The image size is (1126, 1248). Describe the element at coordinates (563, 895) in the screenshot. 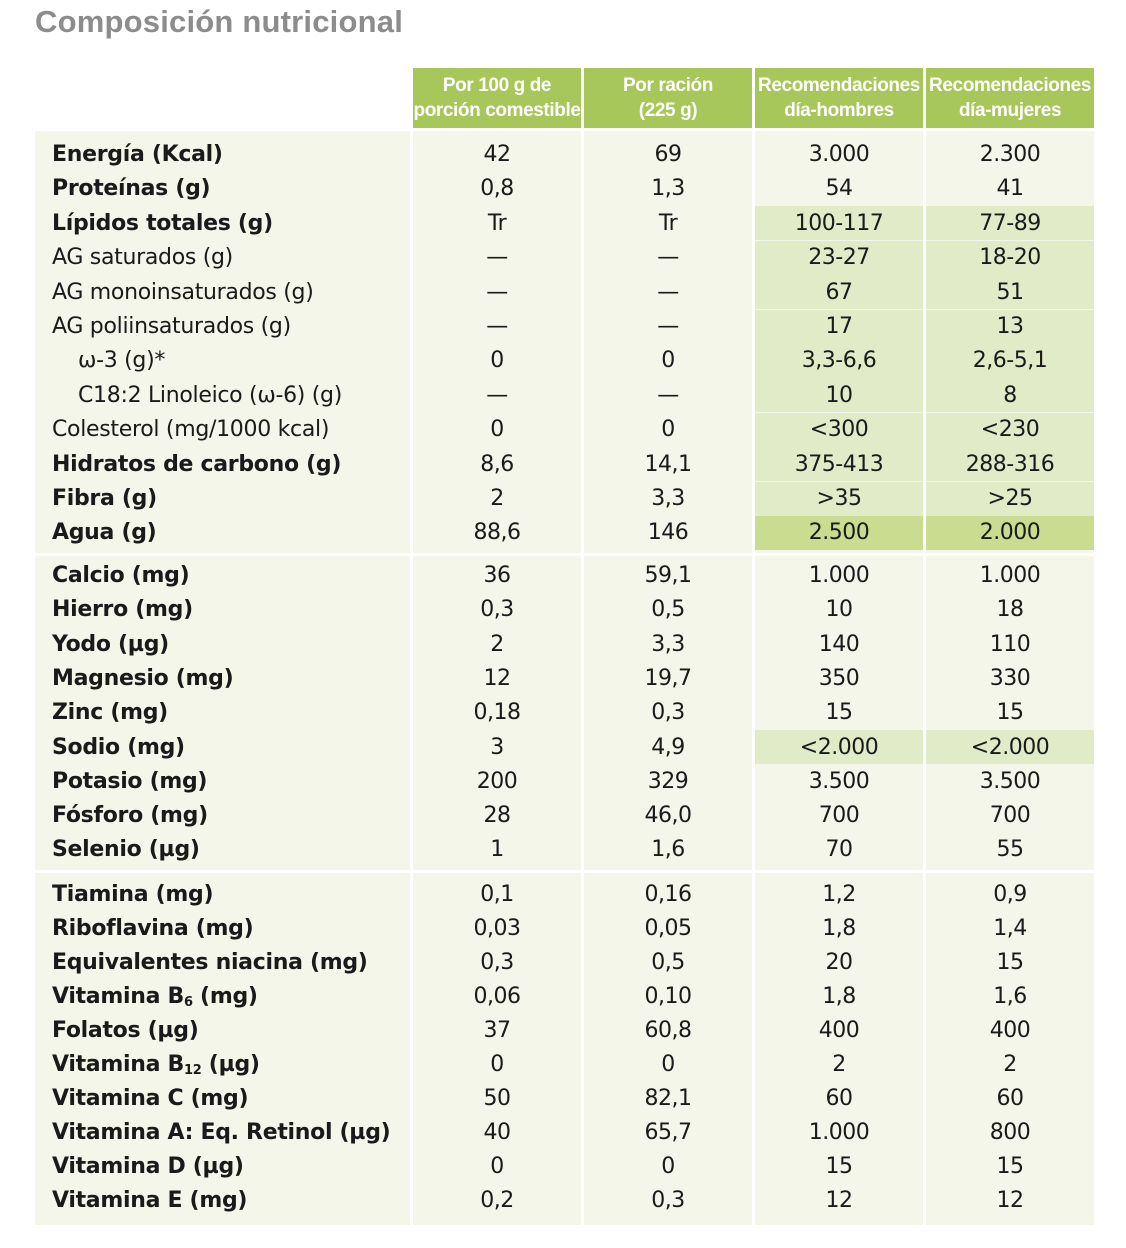

I see `table-row: Tiamina (mg) 0,1 0,16 1,2 0,9` at that location.